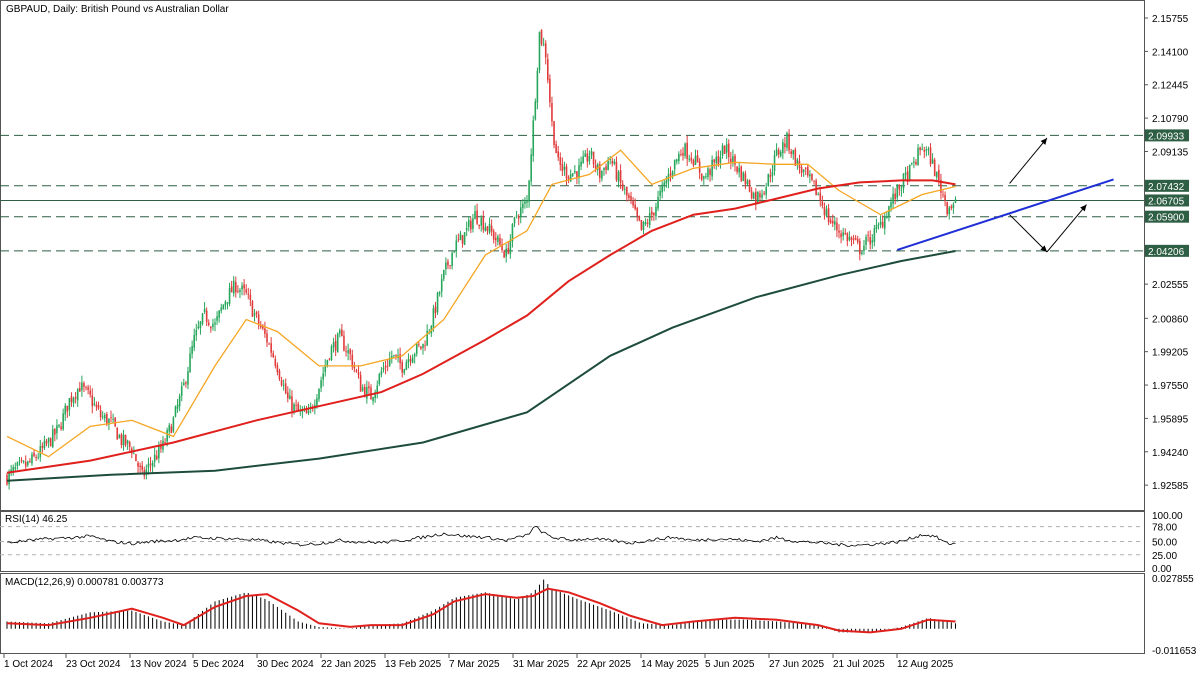 The width and height of the screenshot is (1200, 680). What do you see at coordinates (1166, 201) in the screenshot?
I see `price-level-label: 2.06705` at bounding box center [1166, 201].